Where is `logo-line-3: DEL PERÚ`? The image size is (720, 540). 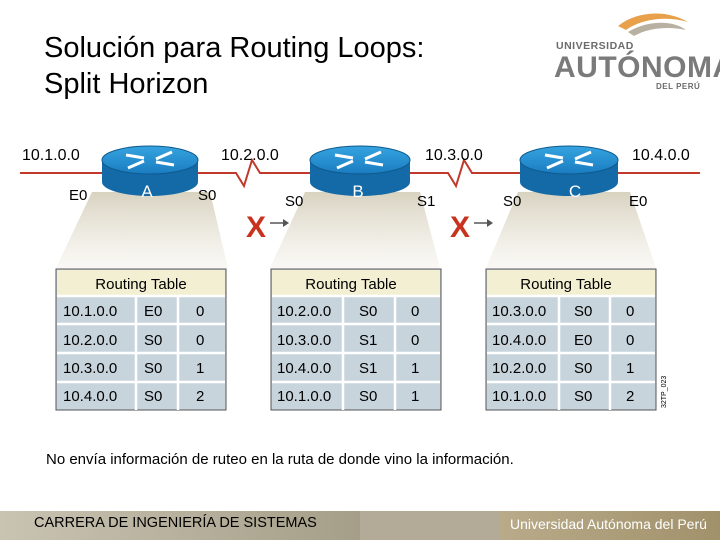 logo-line-3: DEL PERÚ is located at coordinates (678, 86).